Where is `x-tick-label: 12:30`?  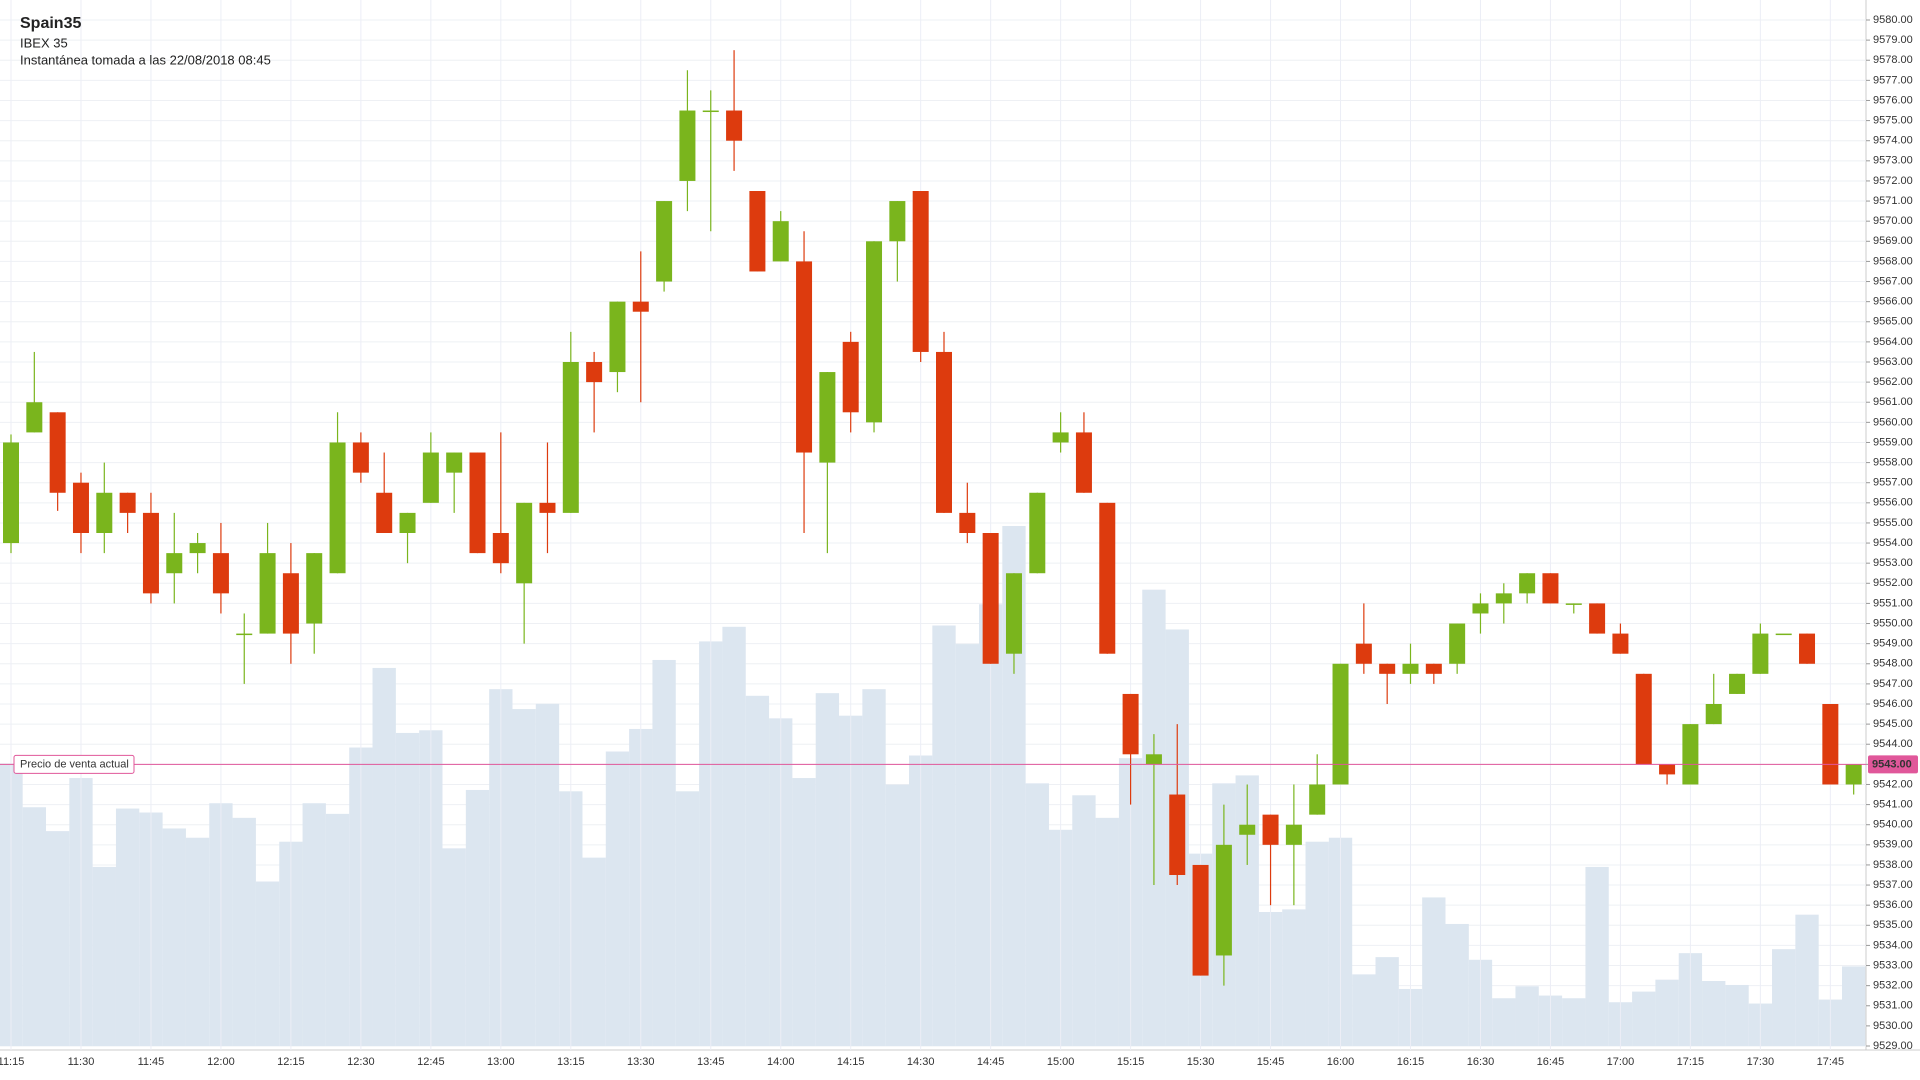
x-tick-label: 12:30 is located at coordinates (361, 1062).